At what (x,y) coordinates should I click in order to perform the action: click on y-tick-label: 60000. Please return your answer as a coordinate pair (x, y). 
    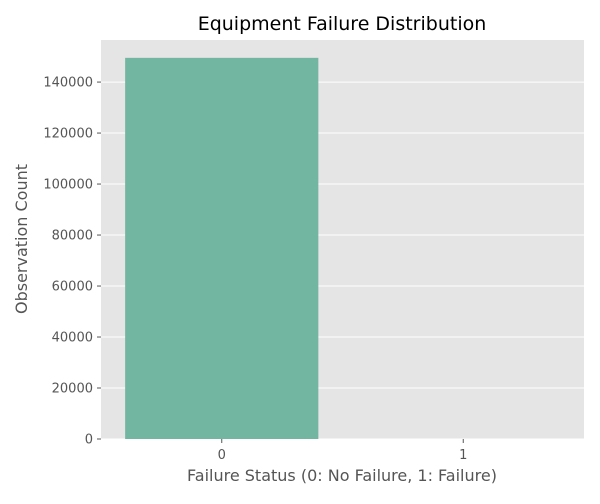
    Looking at the image, I should click on (72, 287).